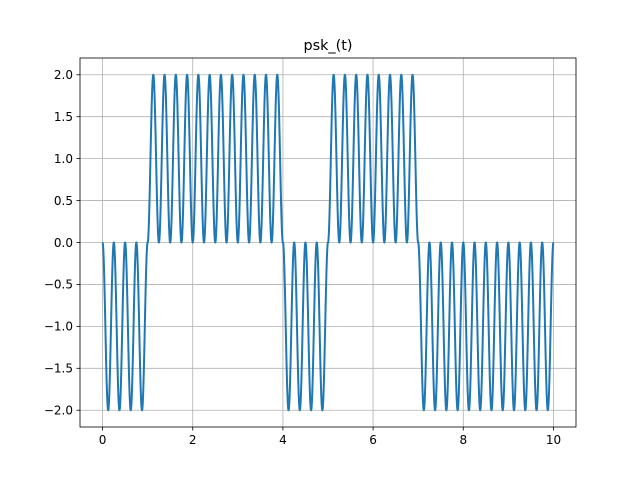 The height and width of the screenshot is (480, 640). Describe the element at coordinates (553, 440) in the screenshot. I see `x-tick-label: 10` at that location.